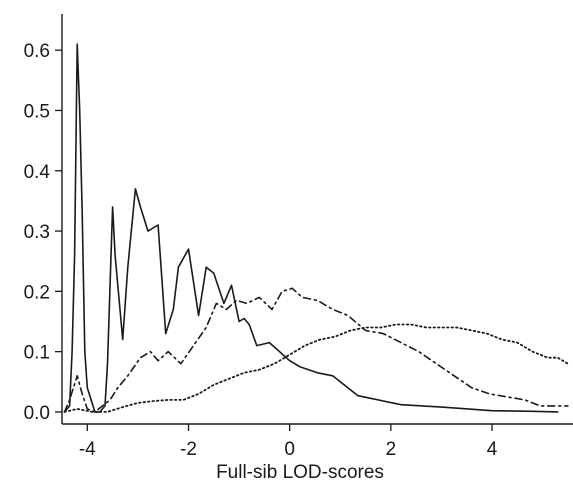  Describe the element at coordinates (37, 172) in the screenshot. I see `y-tick-label: 0.4` at that location.